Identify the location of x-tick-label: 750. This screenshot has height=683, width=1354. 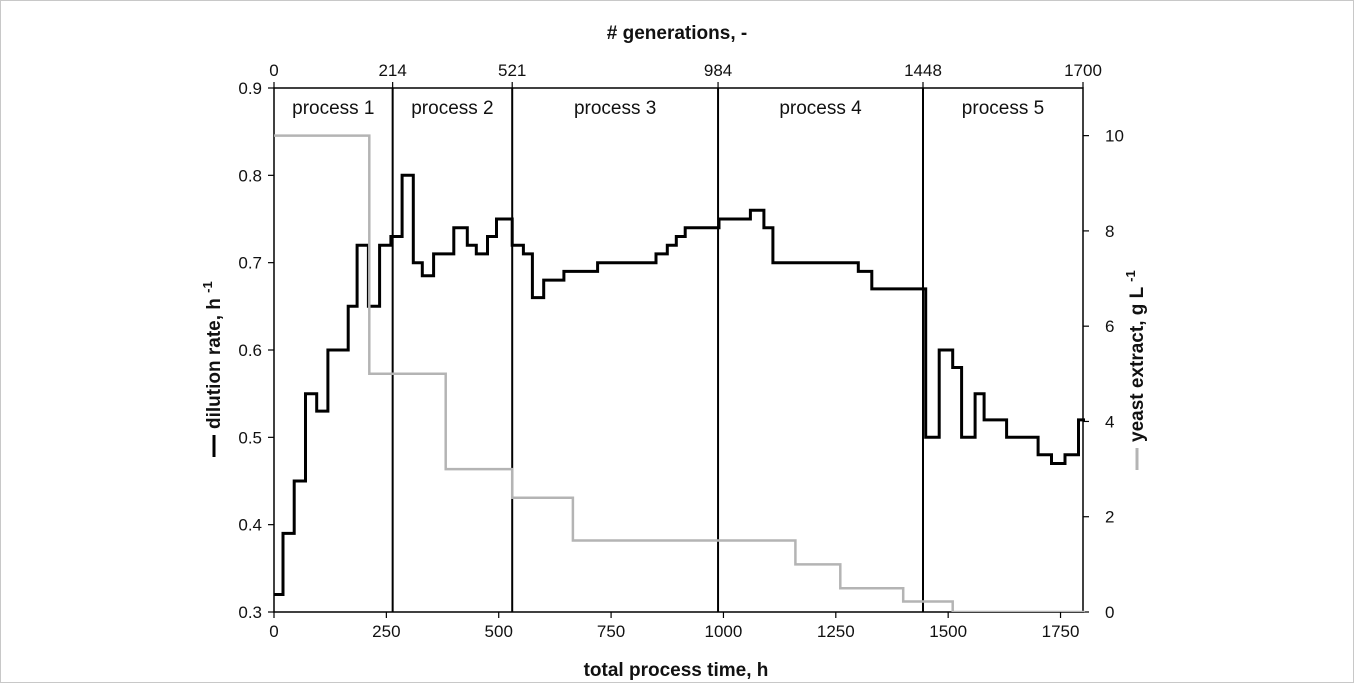
(611, 631).